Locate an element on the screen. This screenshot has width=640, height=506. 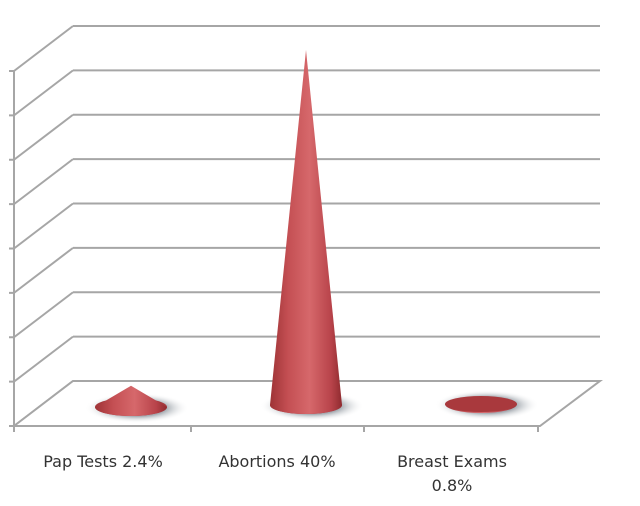
category-label-line: Pap Tests 2.4% is located at coordinates (103, 461).